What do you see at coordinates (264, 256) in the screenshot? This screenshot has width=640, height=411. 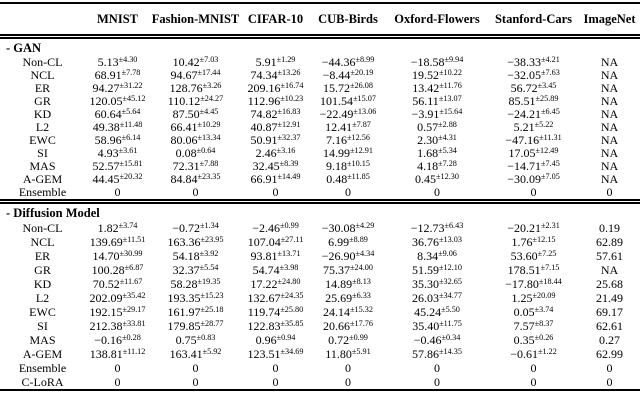 I see `cell-value: 93.81` at bounding box center [264, 256].